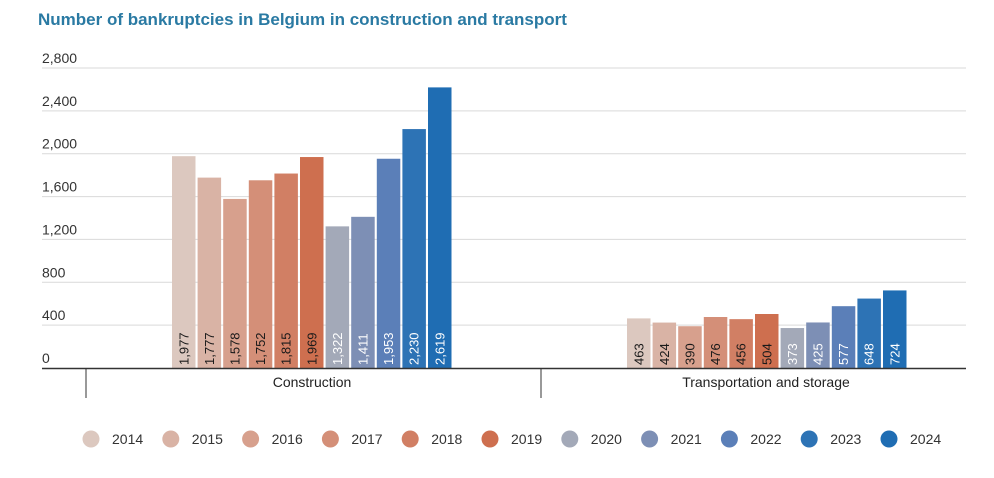  Describe the element at coordinates (446, 439) in the screenshot. I see `legend-label: 2018` at that location.